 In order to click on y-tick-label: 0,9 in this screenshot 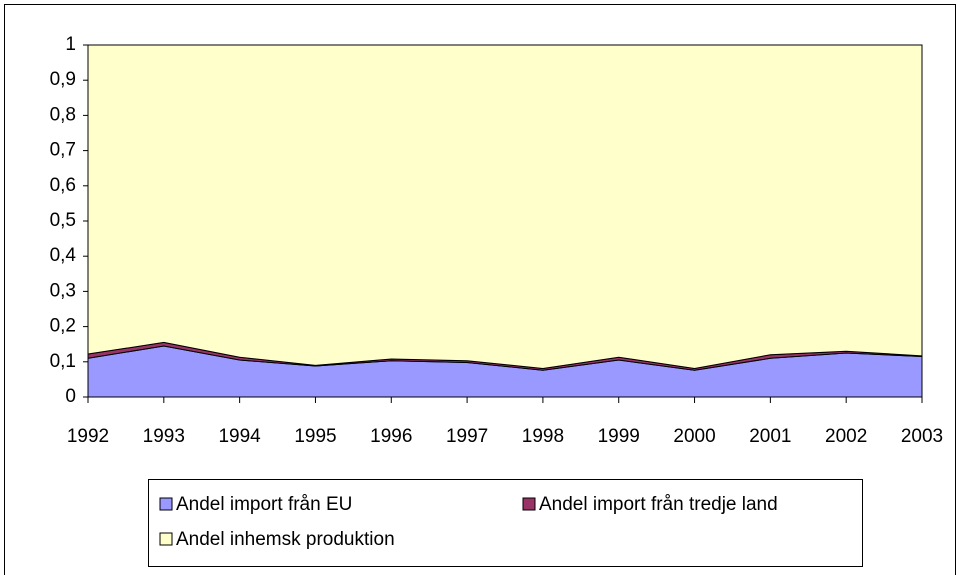, I will do `click(63, 79)`.